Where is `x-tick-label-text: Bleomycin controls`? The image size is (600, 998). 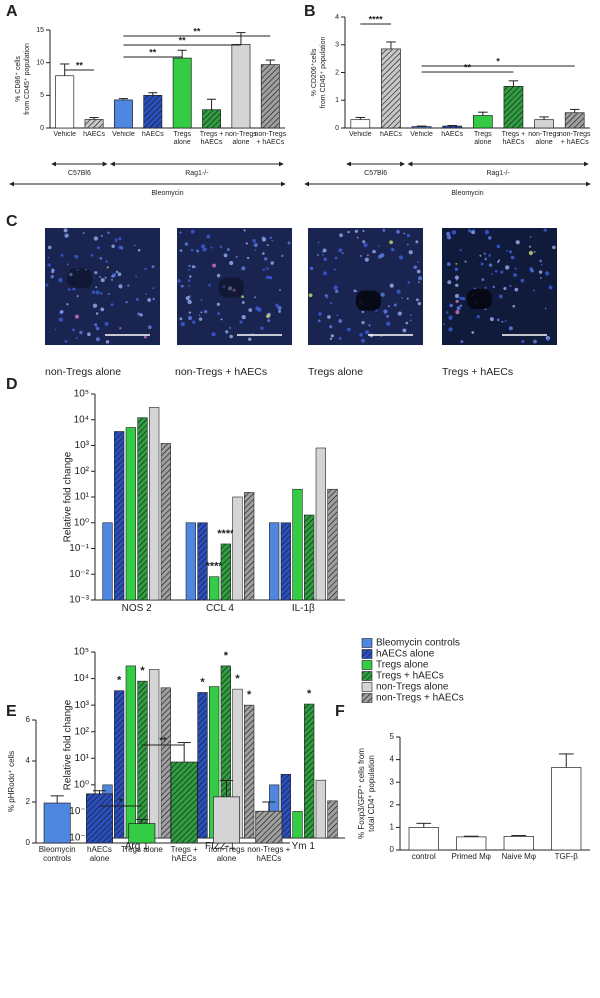
x-tick-label-text: Bleomycin controls is located at coordinates (57, 854).